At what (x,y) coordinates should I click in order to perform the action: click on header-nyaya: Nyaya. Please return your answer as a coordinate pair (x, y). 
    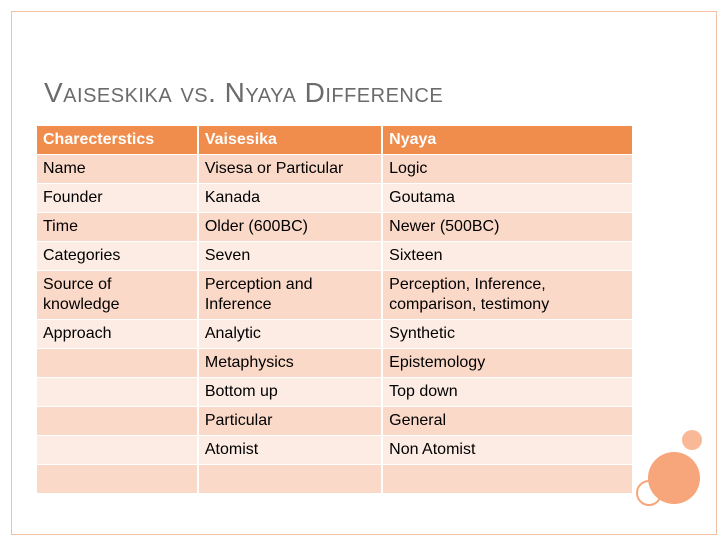
    Looking at the image, I should click on (507, 140).